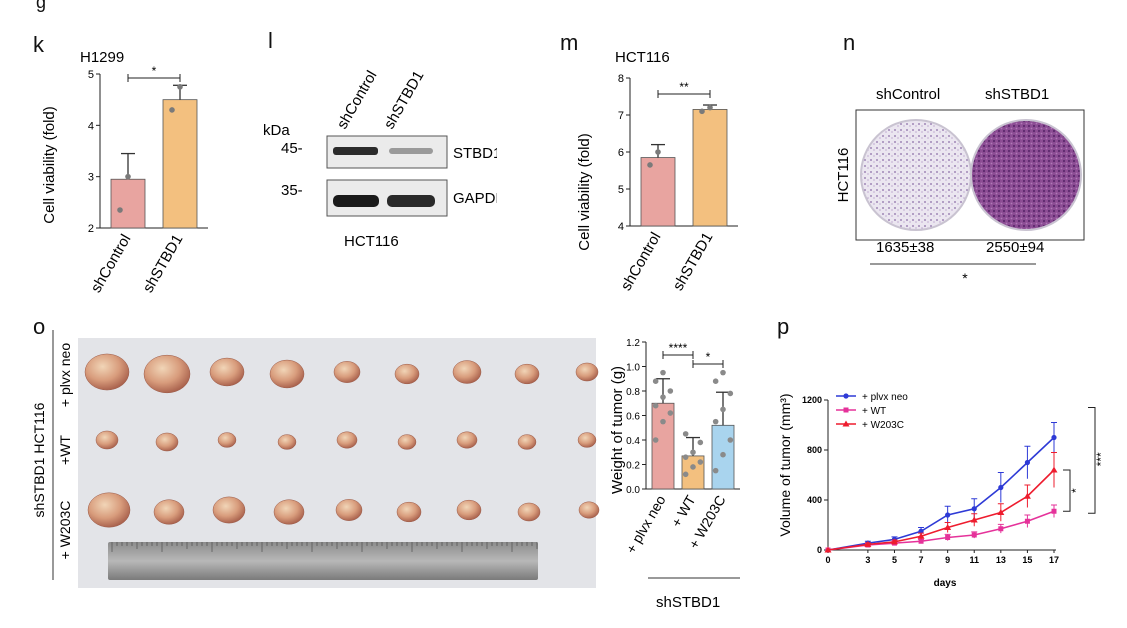 The image size is (1127, 628). Describe the element at coordinates (684, 87) in the screenshot. I see `sig-label: **` at that location.